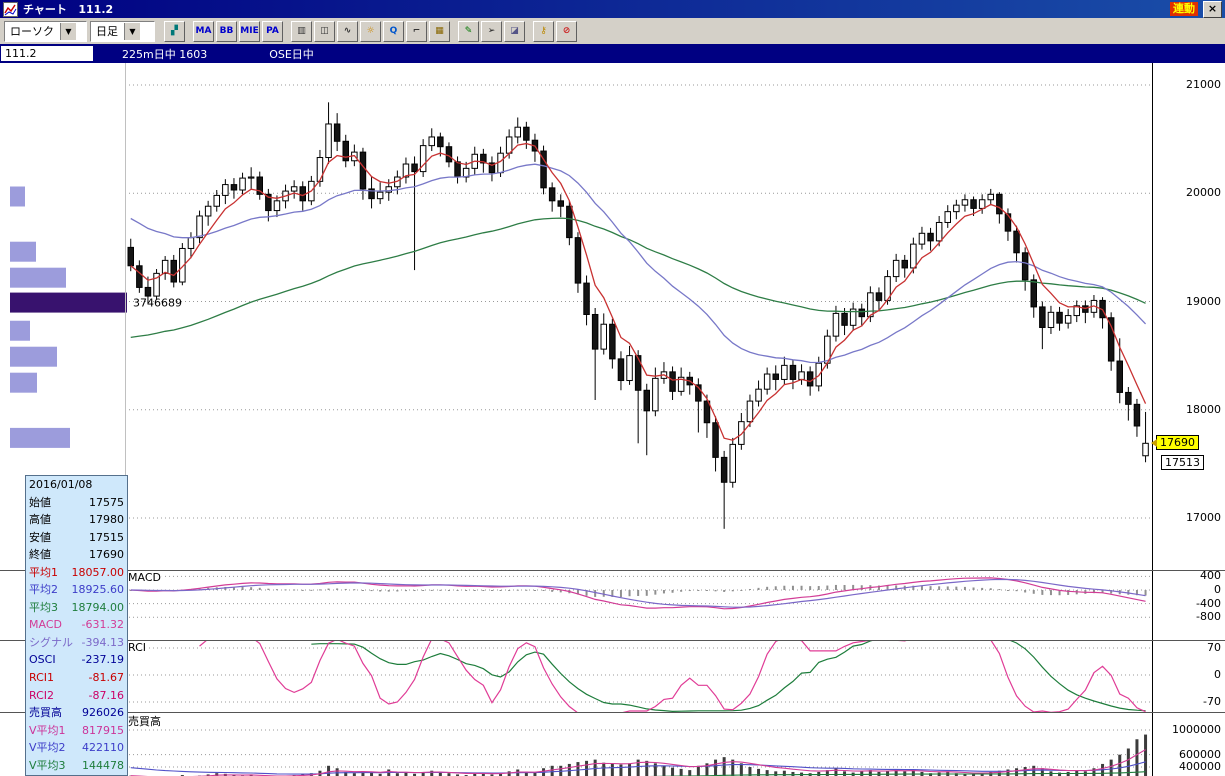 This screenshot has height=776, width=1225. Describe the element at coordinates (514, 31) in the screenshot. I see `eraser-icon: ◪` at that location.